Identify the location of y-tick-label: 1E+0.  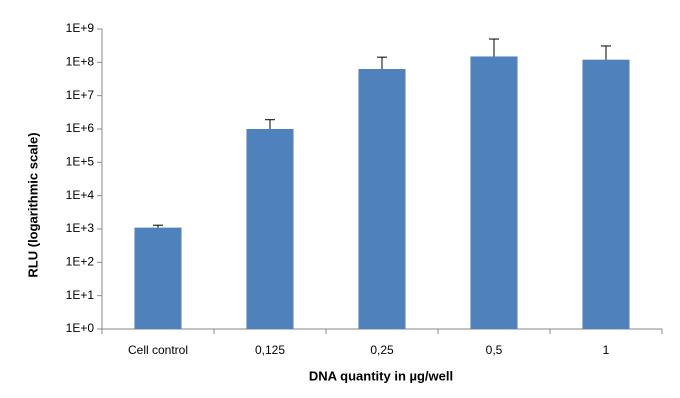
(80, 328).